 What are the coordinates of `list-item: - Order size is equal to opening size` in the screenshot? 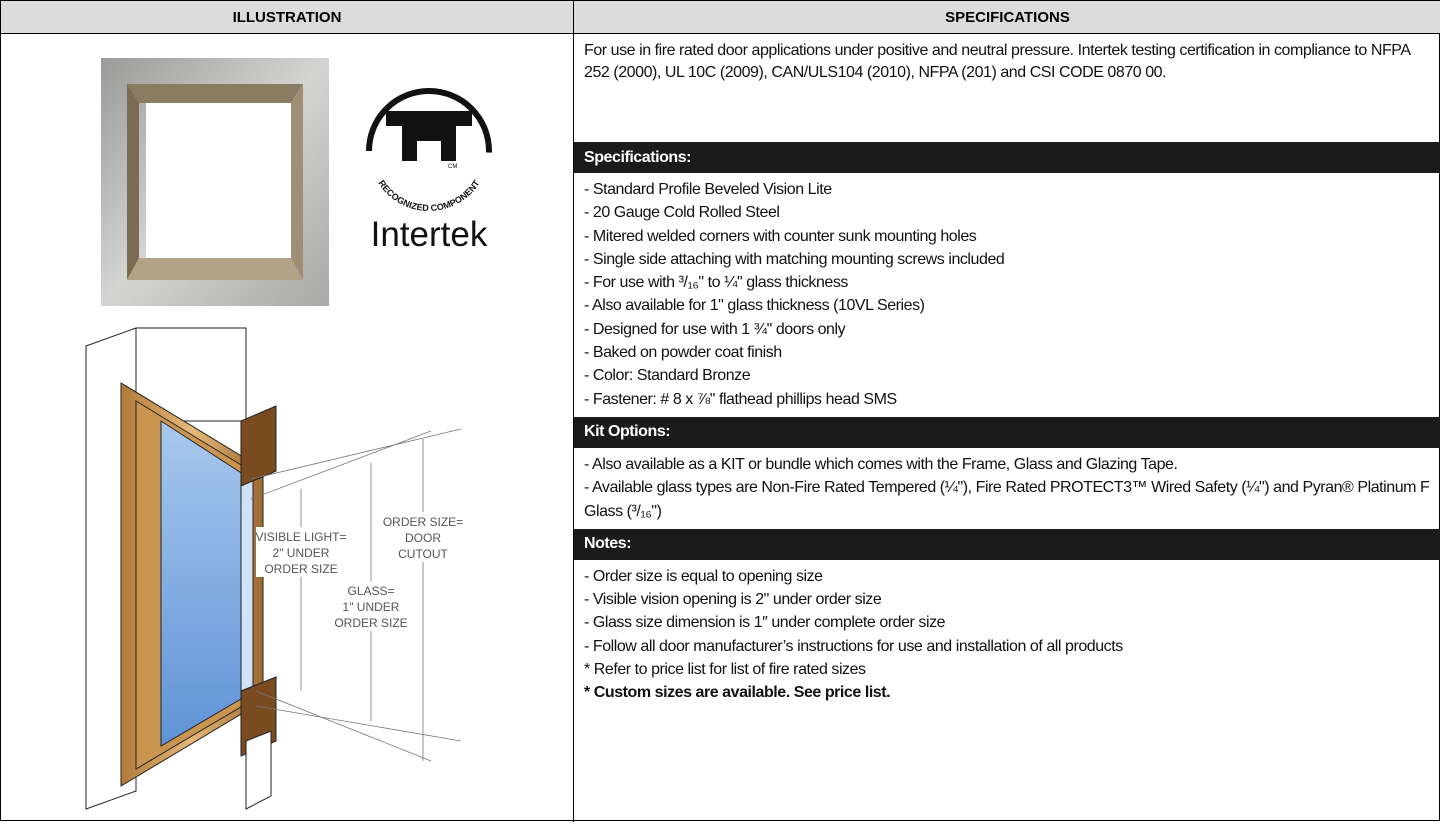 It's located at (703, 576).